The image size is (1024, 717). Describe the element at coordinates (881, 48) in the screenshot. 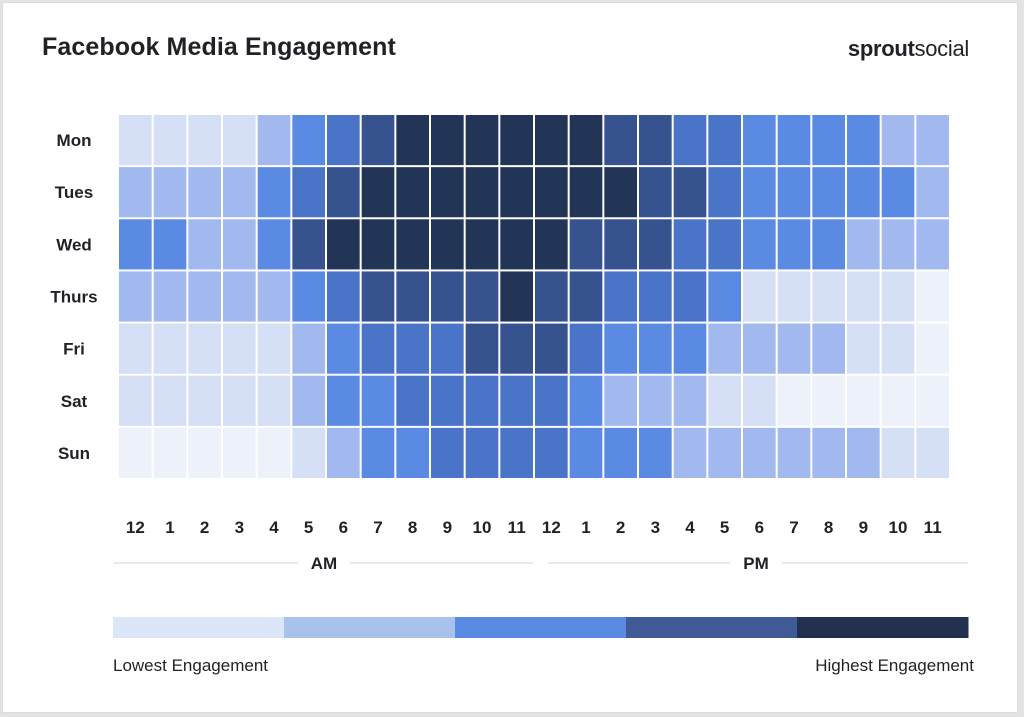

I see `brand-name-bold: sprout` at that location.